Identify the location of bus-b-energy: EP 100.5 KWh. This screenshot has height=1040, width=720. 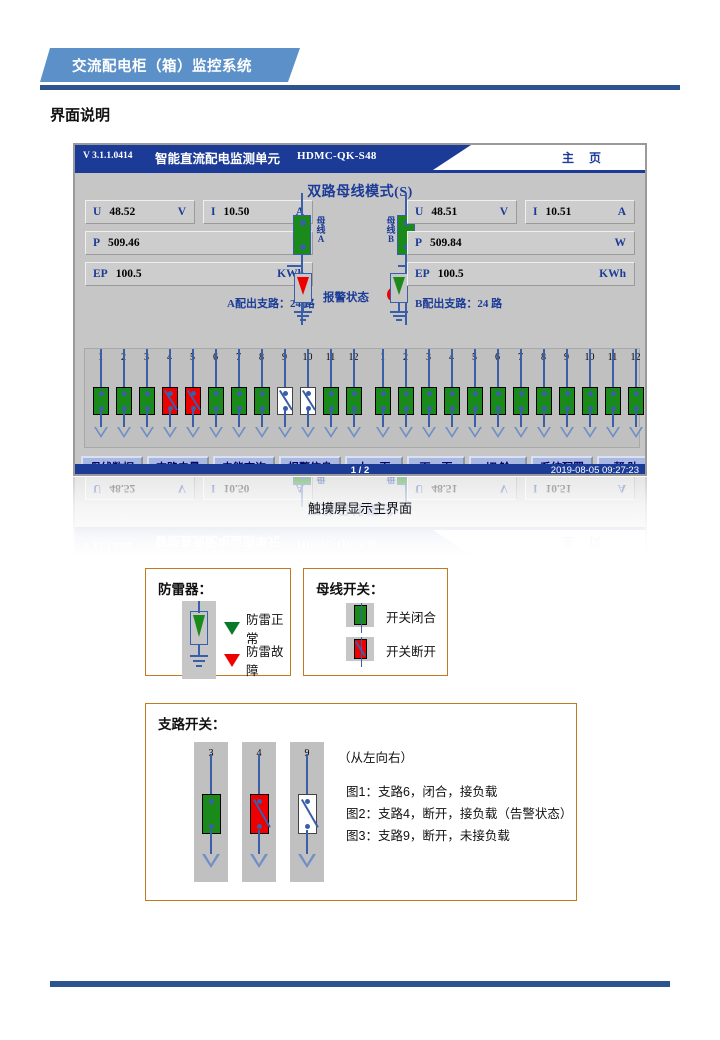
(521, 274).